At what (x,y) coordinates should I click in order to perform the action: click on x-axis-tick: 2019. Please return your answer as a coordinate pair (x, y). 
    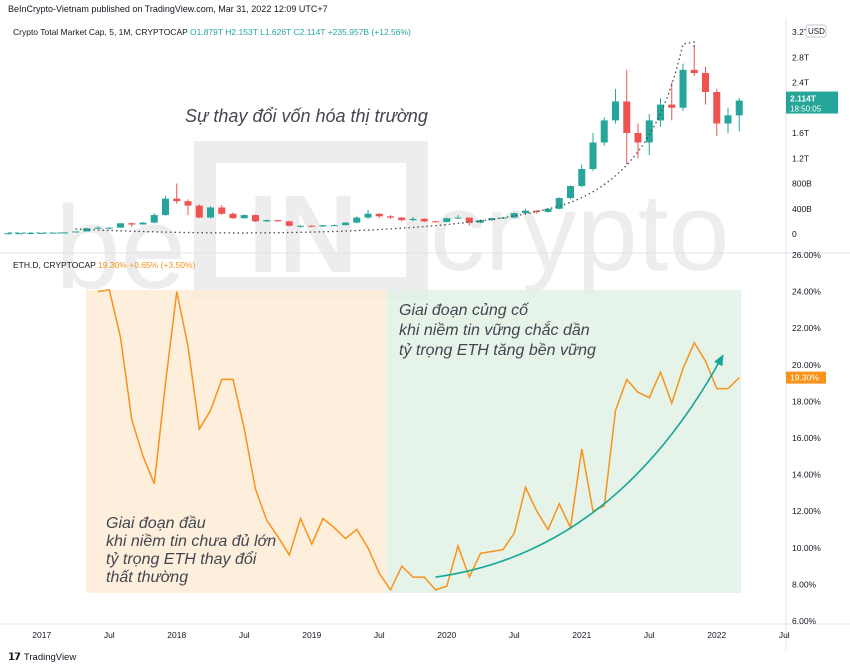
    Looking at the image, I should click on (311, 635).